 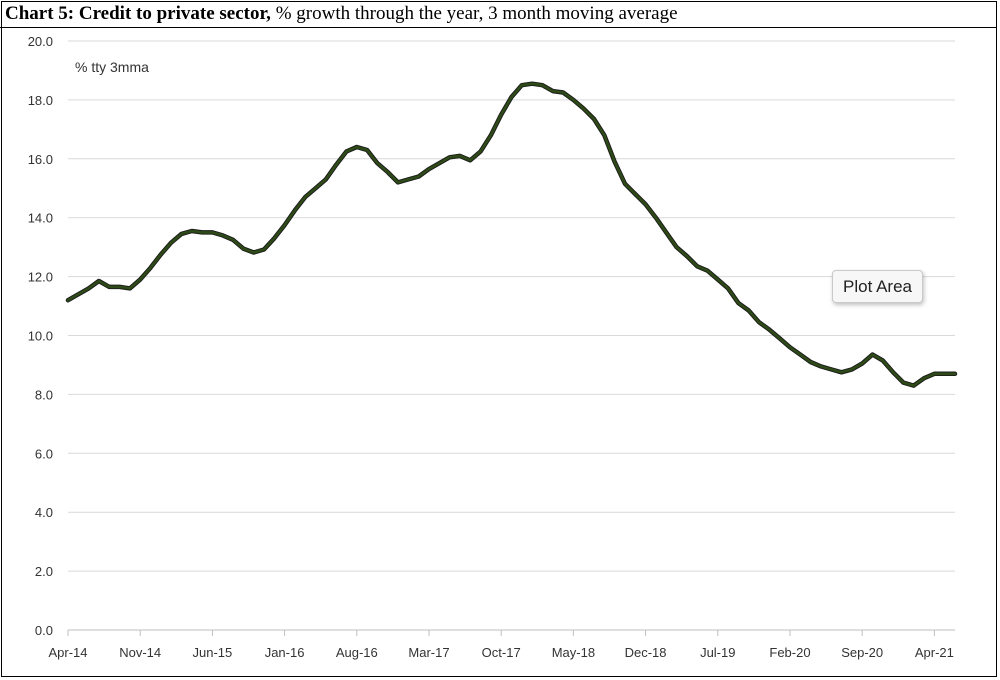 What do you see at coordinates (40, 159) in the screenshot?
I see `y-tick-label: 16.0` at bounding box center [40, 159].